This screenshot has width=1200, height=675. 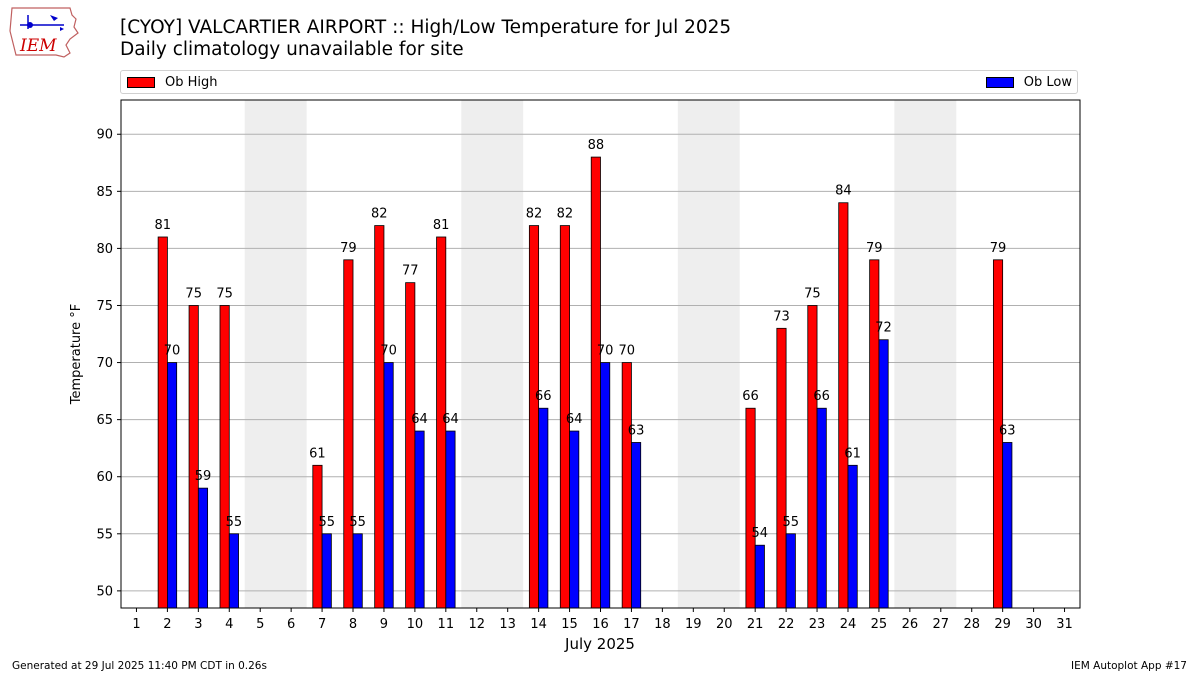 What do you see at coordinates (104, 534) in the screenshot?
I see `y-tick-label: 55` at bounding box center [104, 534].